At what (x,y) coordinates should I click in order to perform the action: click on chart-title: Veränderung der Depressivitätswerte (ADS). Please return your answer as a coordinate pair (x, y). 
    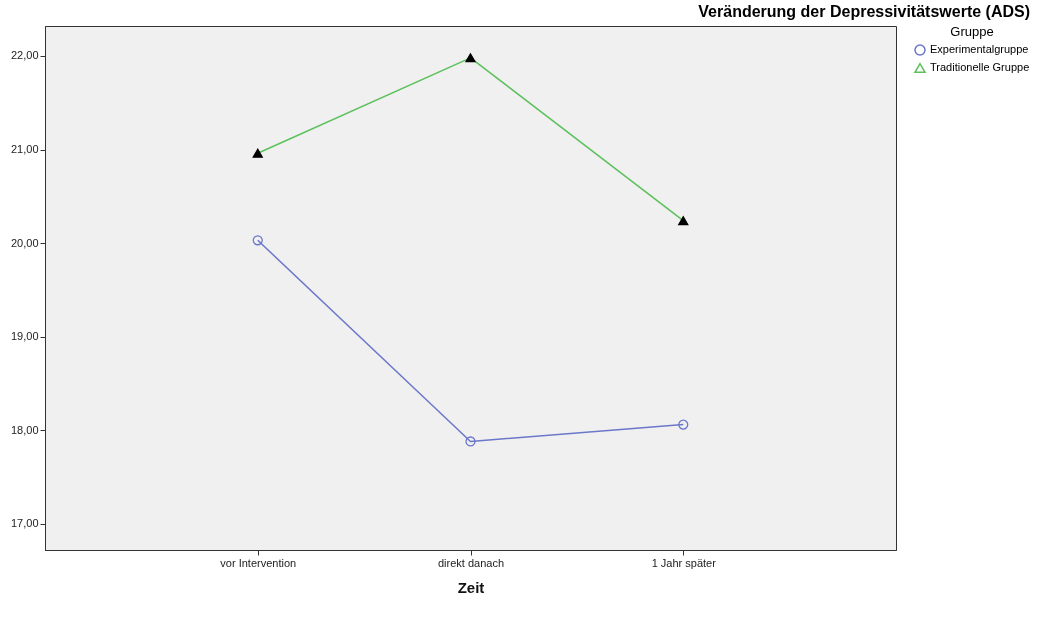
    Looking at the image, I should click on (864, 11).